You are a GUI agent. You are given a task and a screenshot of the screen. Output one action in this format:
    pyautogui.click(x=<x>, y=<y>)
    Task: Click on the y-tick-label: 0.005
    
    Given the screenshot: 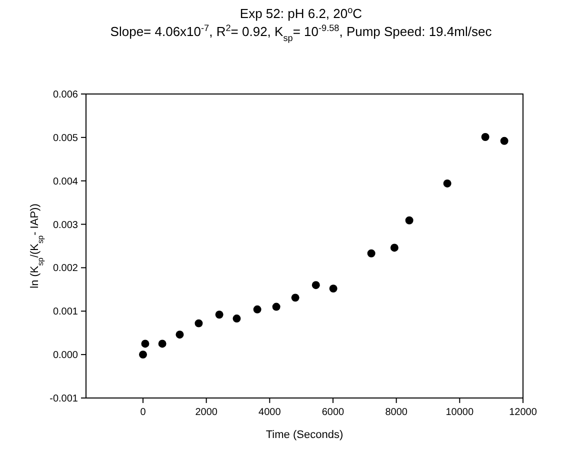 What is the action you would take?
    pyautogui.click(x=65, y=138)
    